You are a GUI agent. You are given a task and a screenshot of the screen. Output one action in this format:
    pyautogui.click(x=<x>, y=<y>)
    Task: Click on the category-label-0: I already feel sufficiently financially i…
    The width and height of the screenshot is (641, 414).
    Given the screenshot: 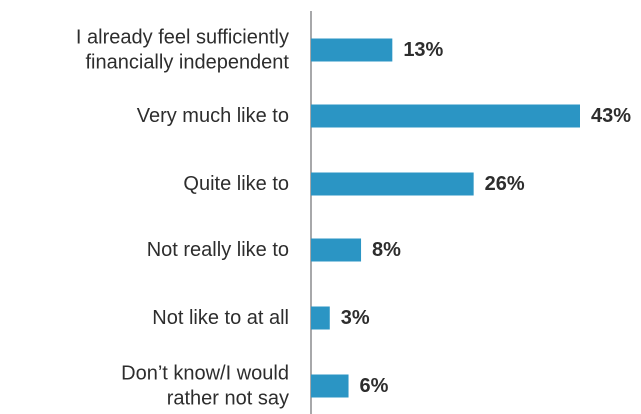 What is the action you would take?
    pyautogui.click(x=183, y=50)
    